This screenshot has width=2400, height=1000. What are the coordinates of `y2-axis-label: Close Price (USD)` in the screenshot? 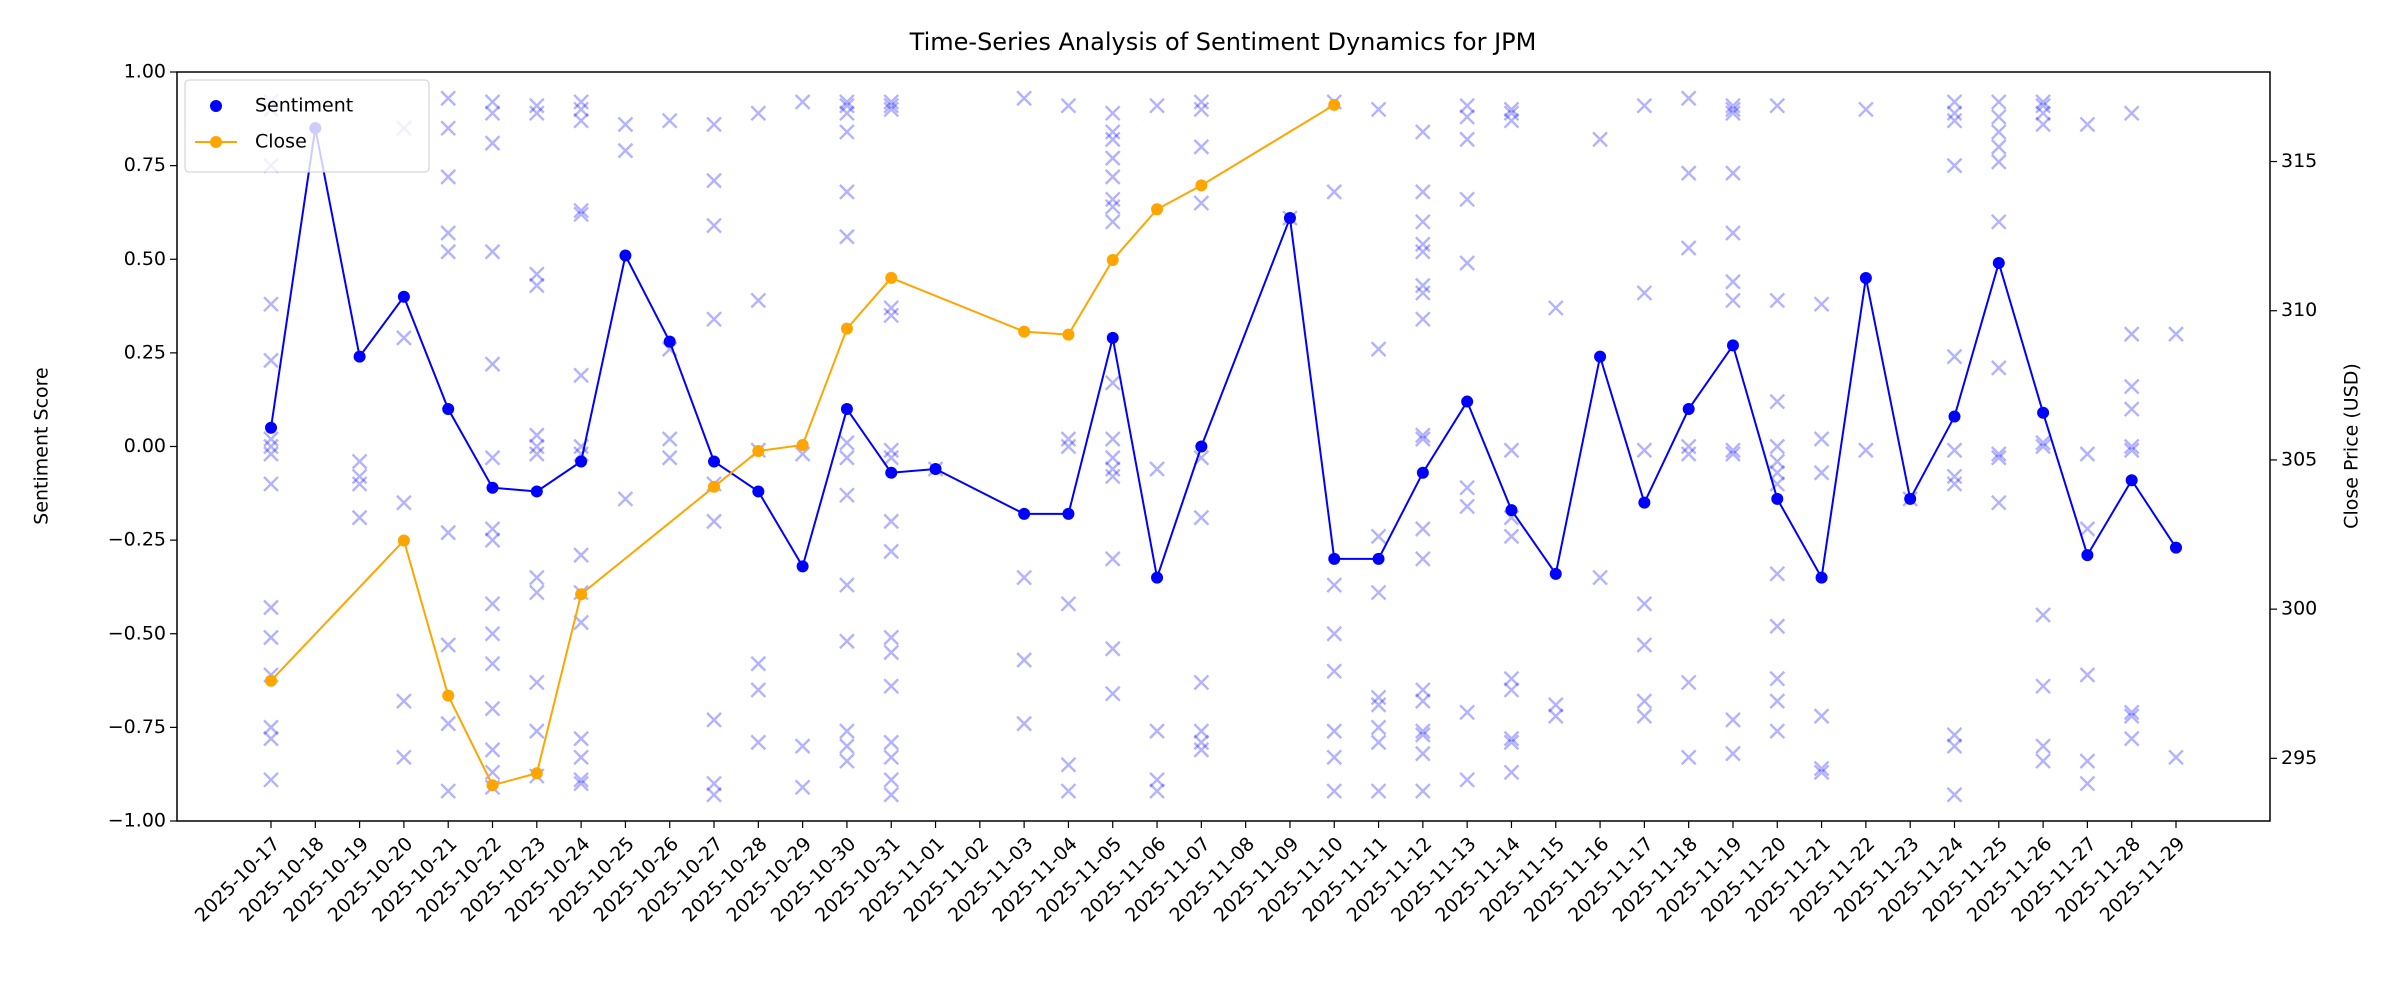 It's located at (2352, 446).